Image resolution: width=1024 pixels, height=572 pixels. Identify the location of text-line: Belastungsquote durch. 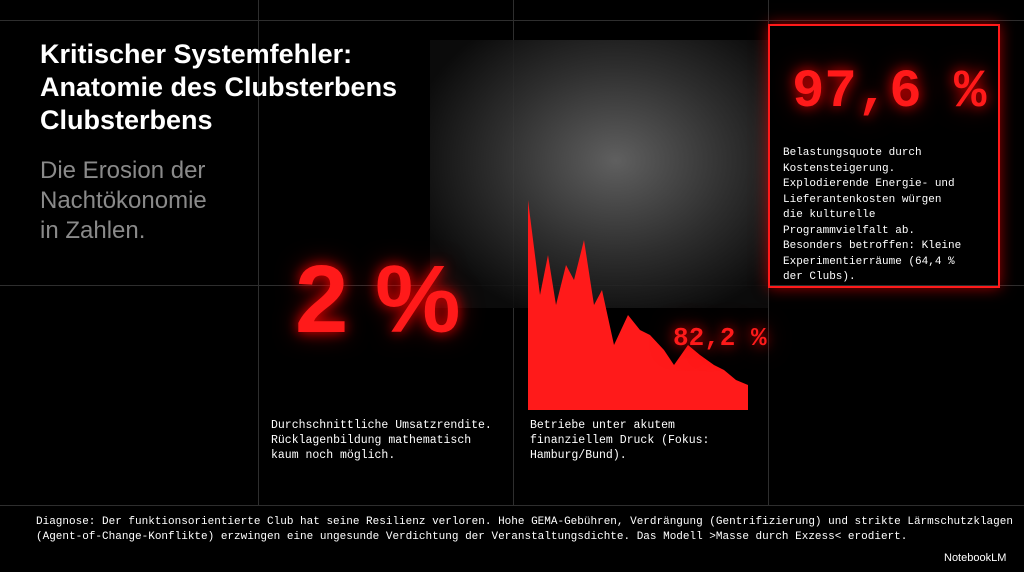
(852, 153).